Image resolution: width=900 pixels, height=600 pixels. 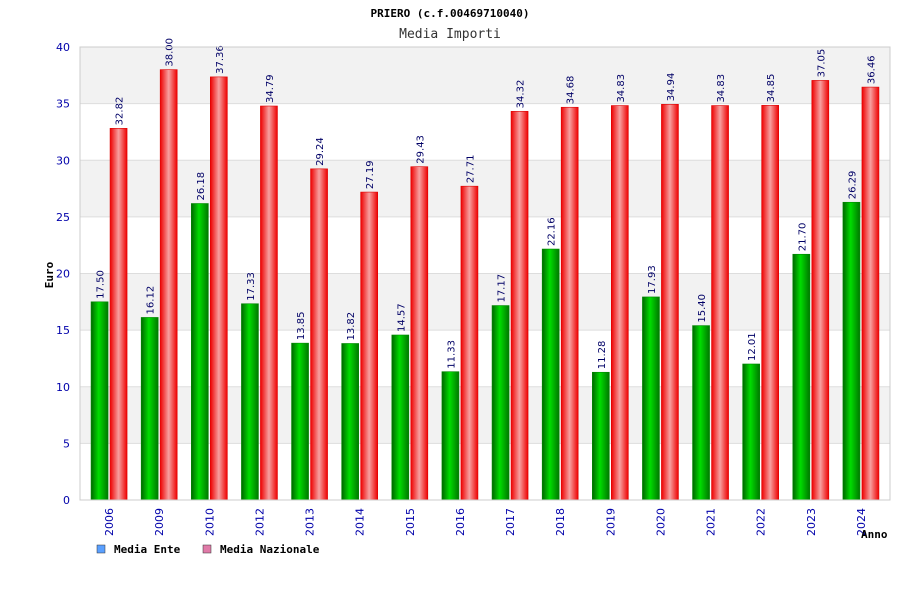 I want to click on data-label: 12.01, so click(x=752, y=346).